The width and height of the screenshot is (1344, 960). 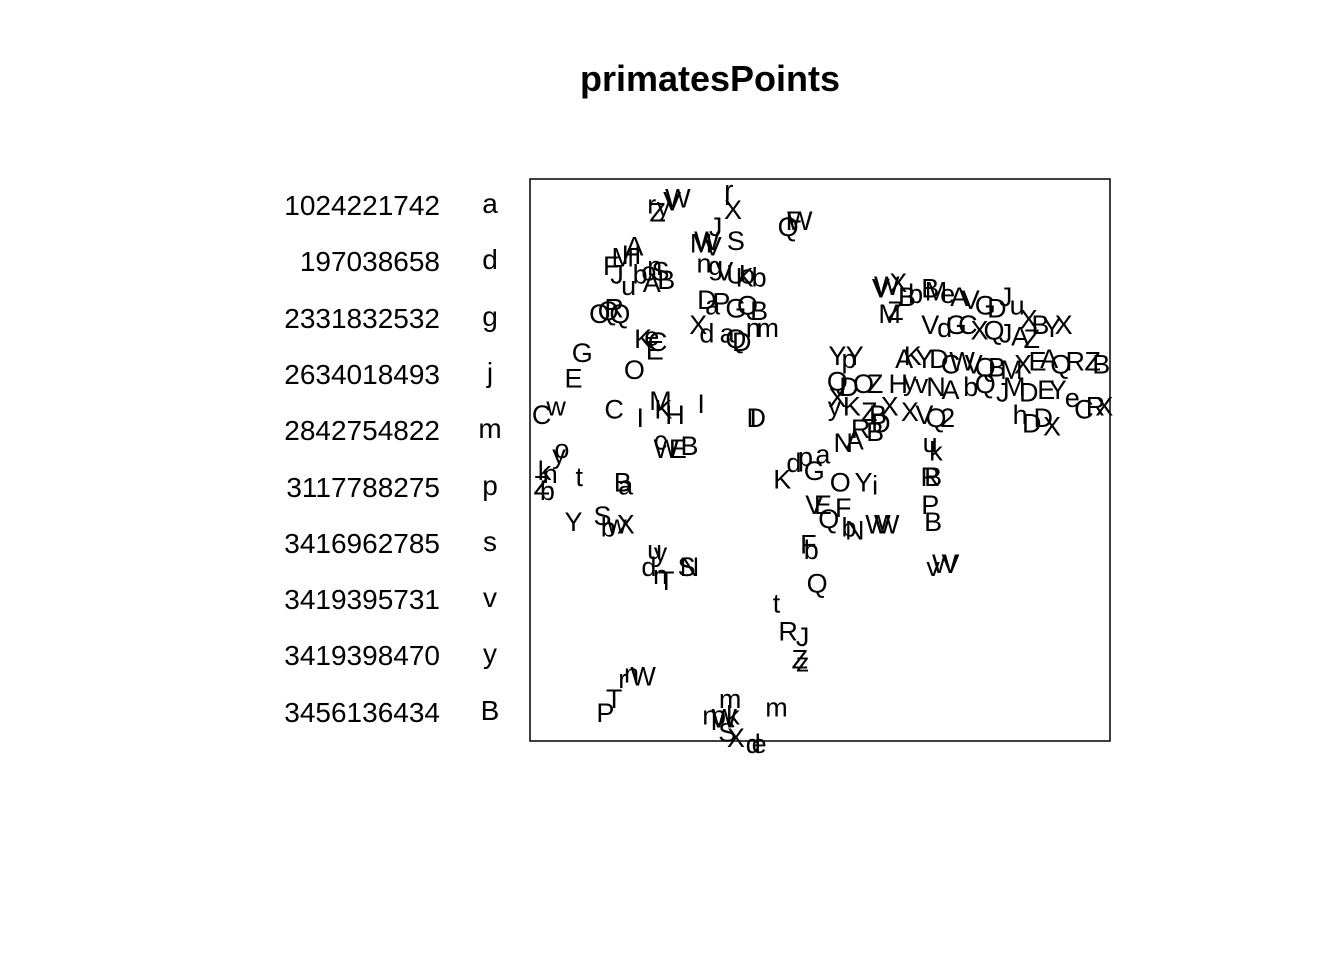 I want to click on point-label: o, so click(x=747, y=275).